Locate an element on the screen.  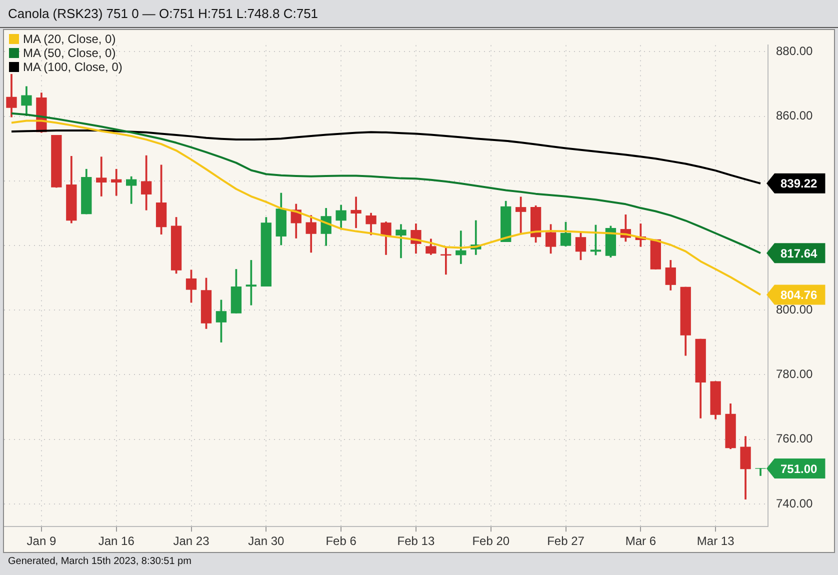
x-tick-label: Mar 6 is located at coordinates (640, 541).